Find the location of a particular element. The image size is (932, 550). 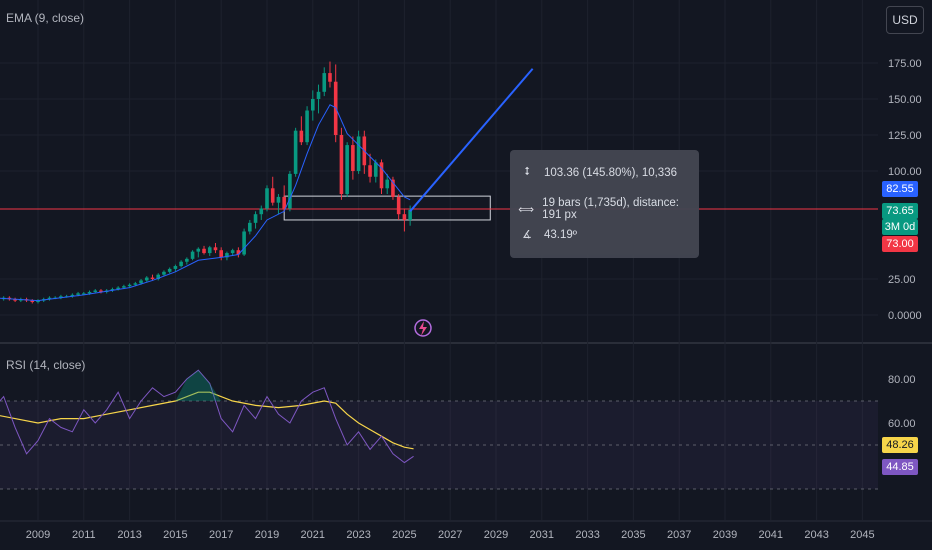

rsi-legend: RSI (14, close) is located at coordinates (46, 365).